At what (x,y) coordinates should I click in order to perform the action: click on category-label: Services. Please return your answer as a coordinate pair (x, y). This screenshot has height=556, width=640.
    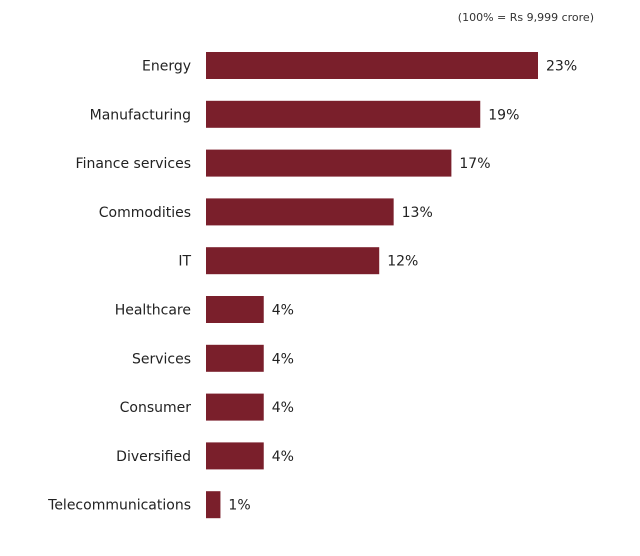
    Looking at the image, I should click on (161, 359).